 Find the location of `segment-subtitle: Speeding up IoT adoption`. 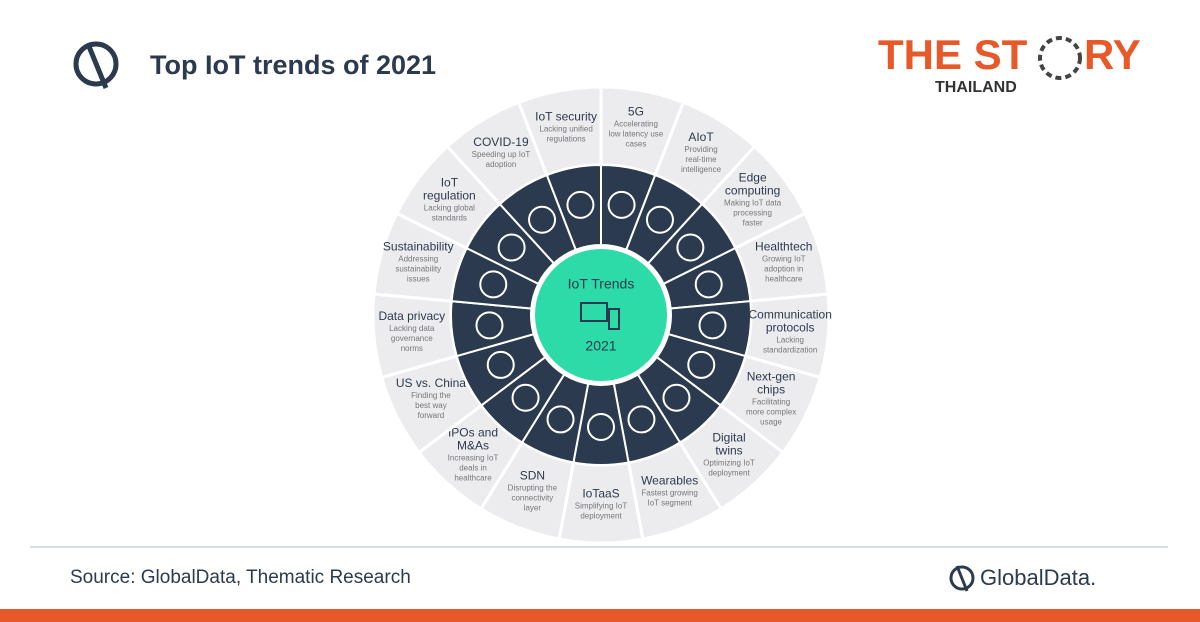

segment-subtitle: Speeding up IoT adoption is located at coordinates (501, 159).